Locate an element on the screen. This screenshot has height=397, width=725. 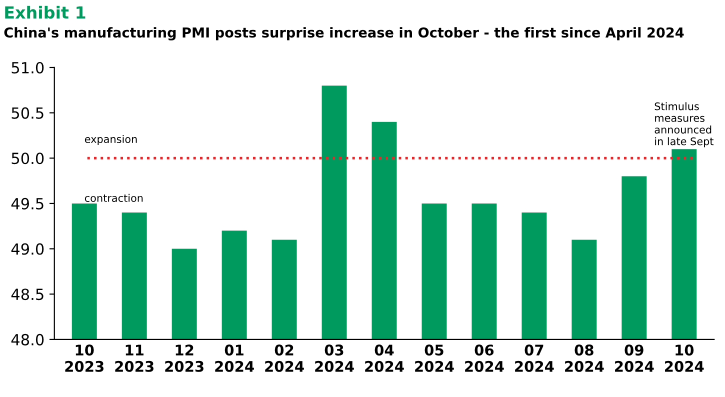
y-tick-label: 49.0 is located at coordinates (27, 249).